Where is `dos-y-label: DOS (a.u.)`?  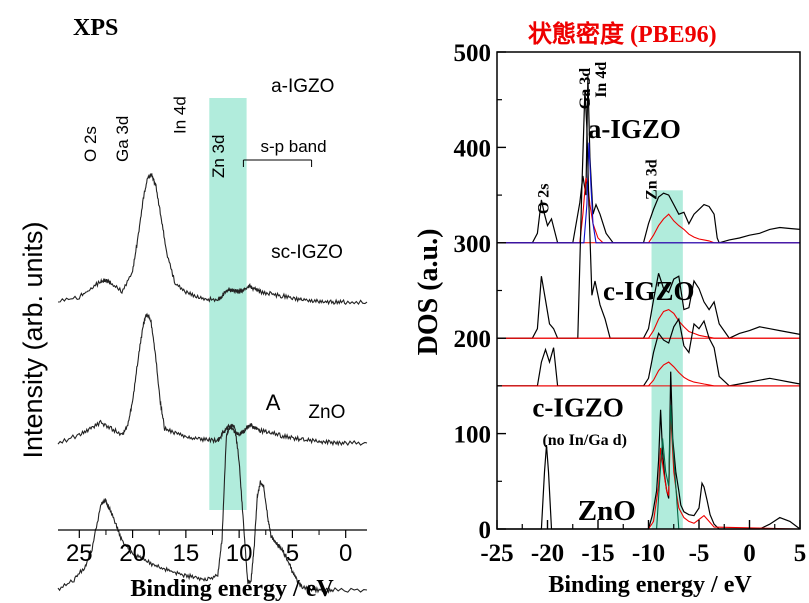
dos-y-label: DOS (a.u.) is located at coordinates (428, 292).